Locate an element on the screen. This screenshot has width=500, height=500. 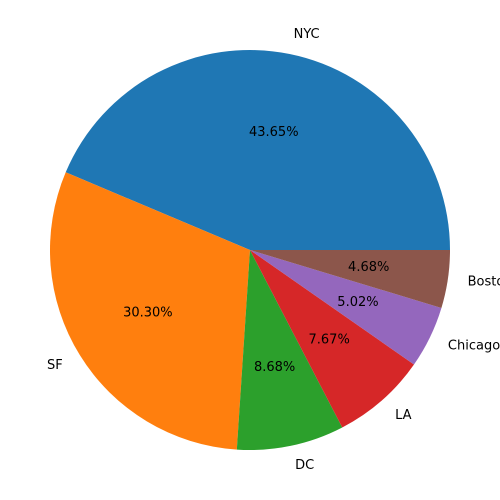
percent-label-dc: 8.68% is located at coordinates (274, 367).